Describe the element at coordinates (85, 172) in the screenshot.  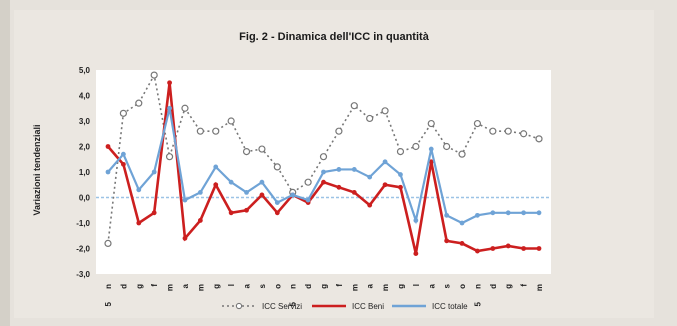
I see `y-tick-label: 1,0` at that location.